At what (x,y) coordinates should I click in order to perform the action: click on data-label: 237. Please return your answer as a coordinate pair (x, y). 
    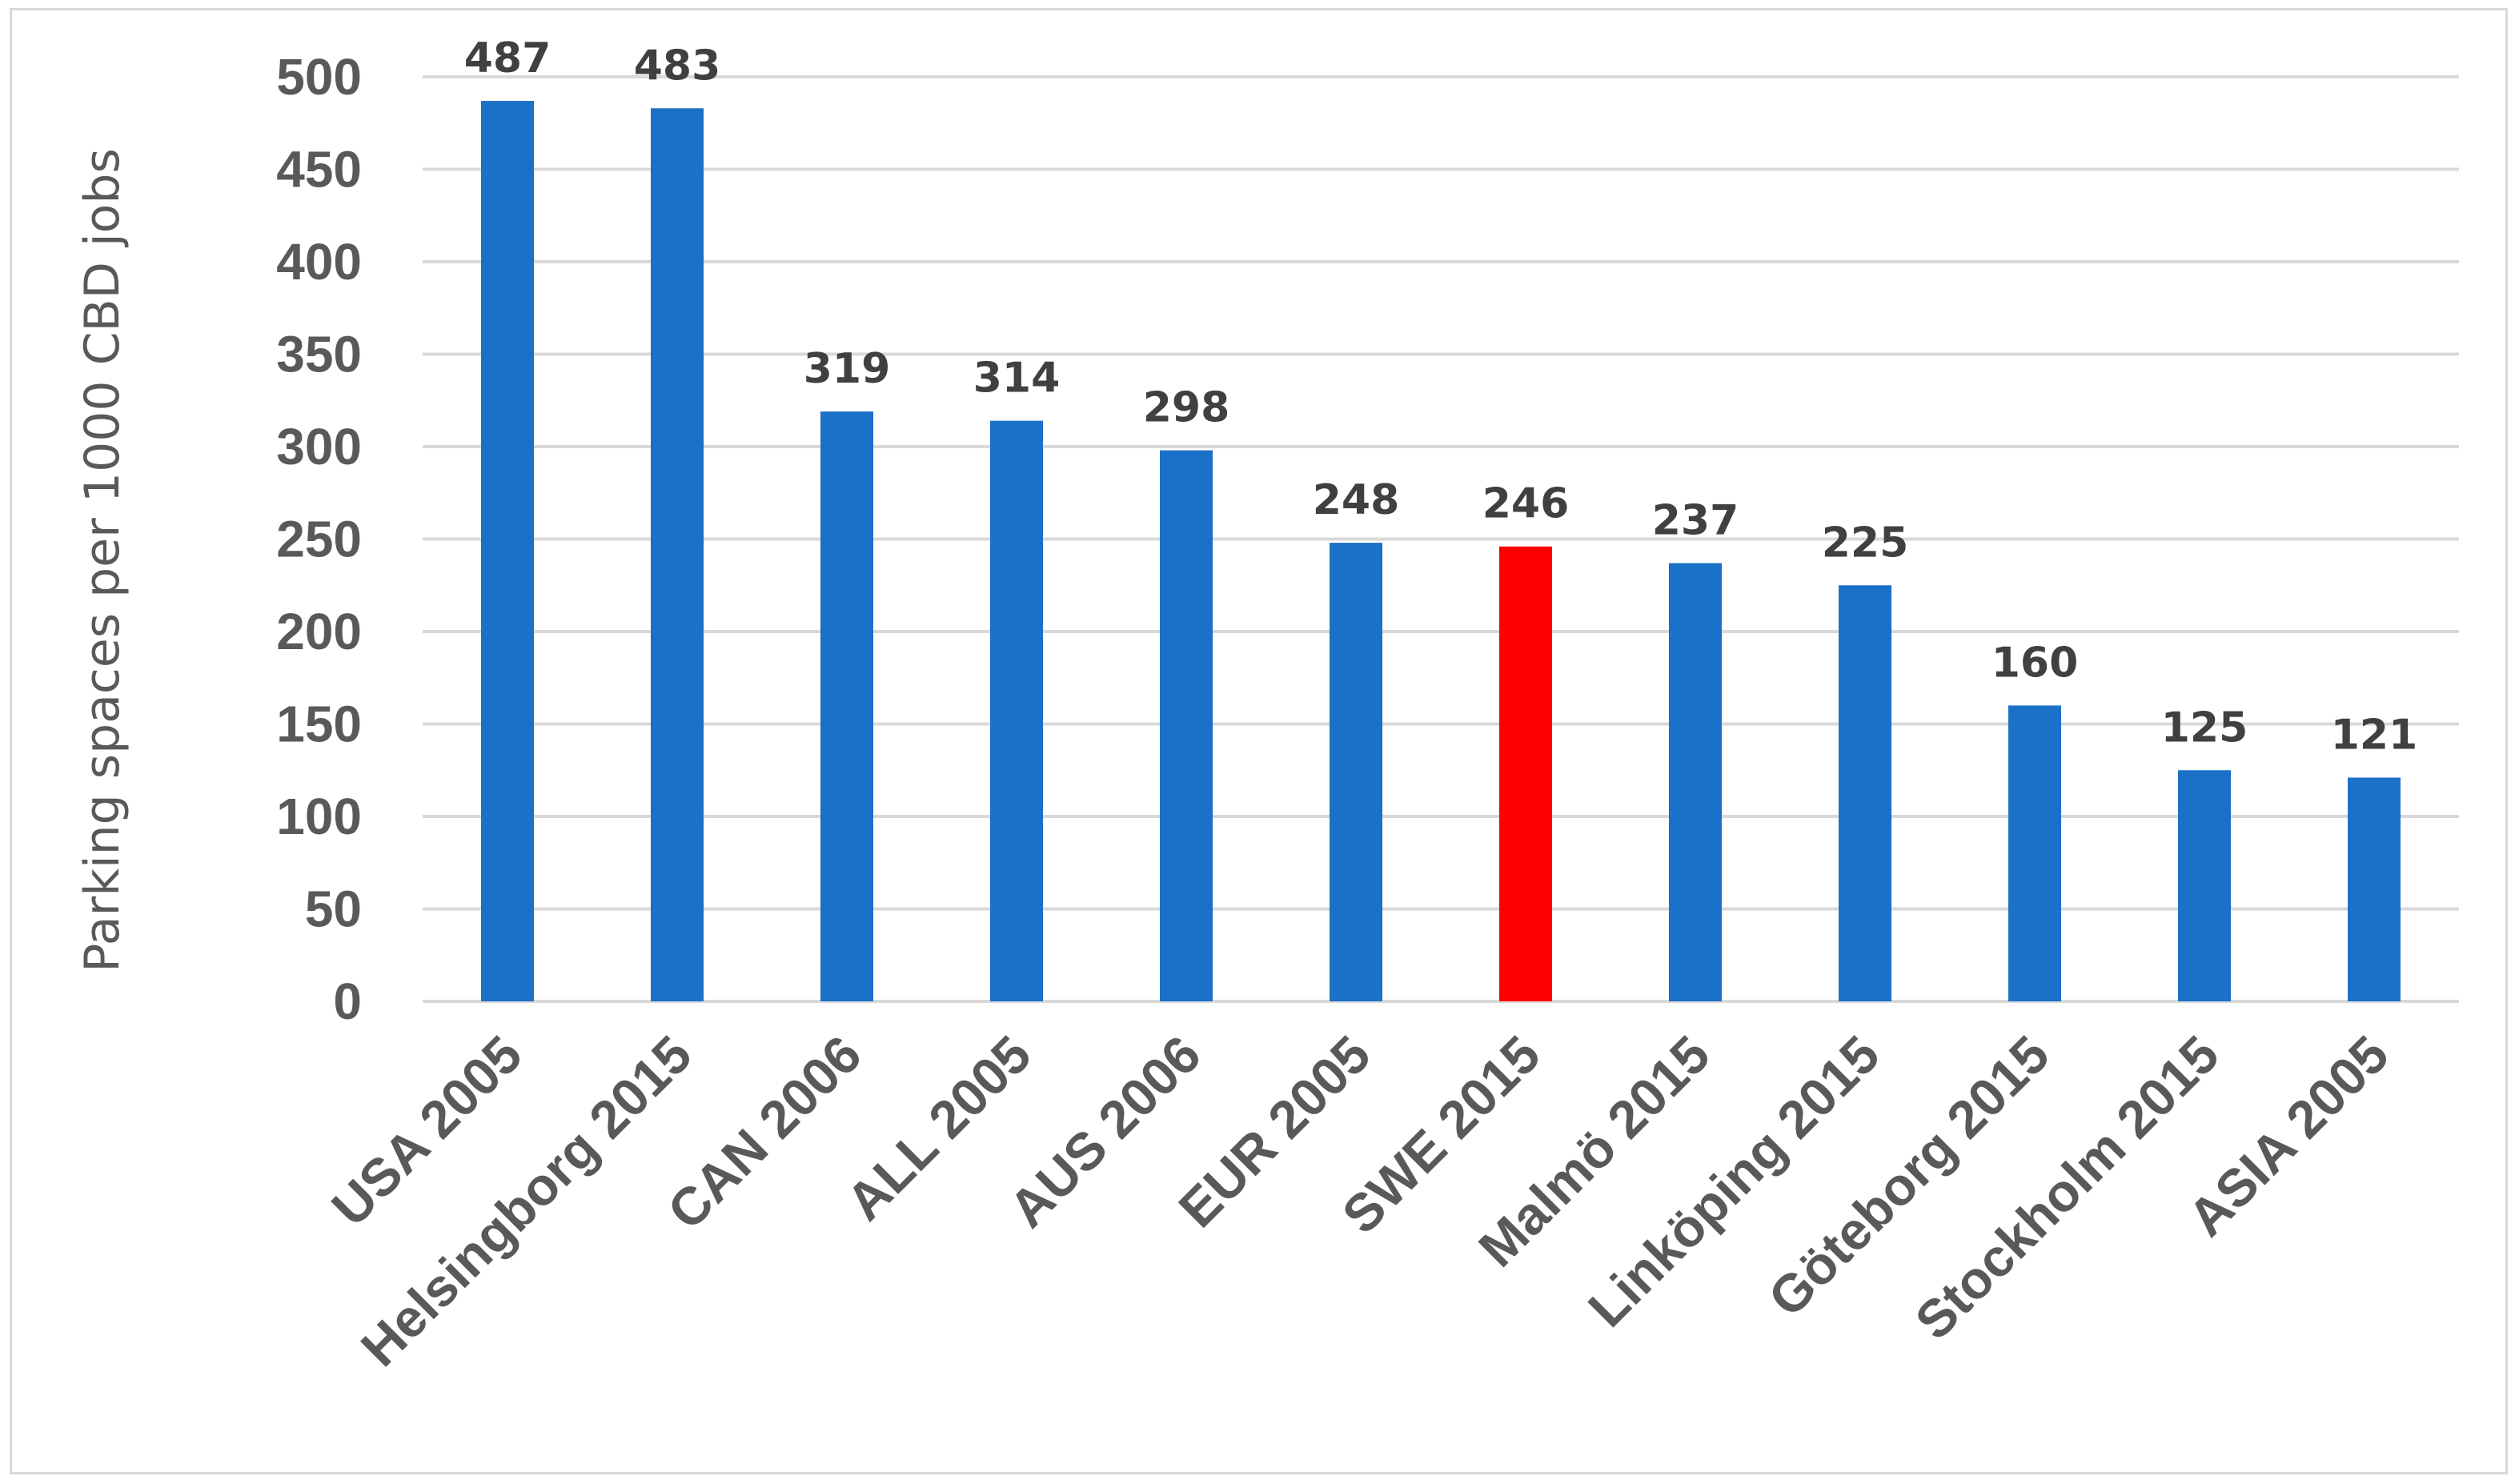
    Looking at the image, I should click on (1695, 521).